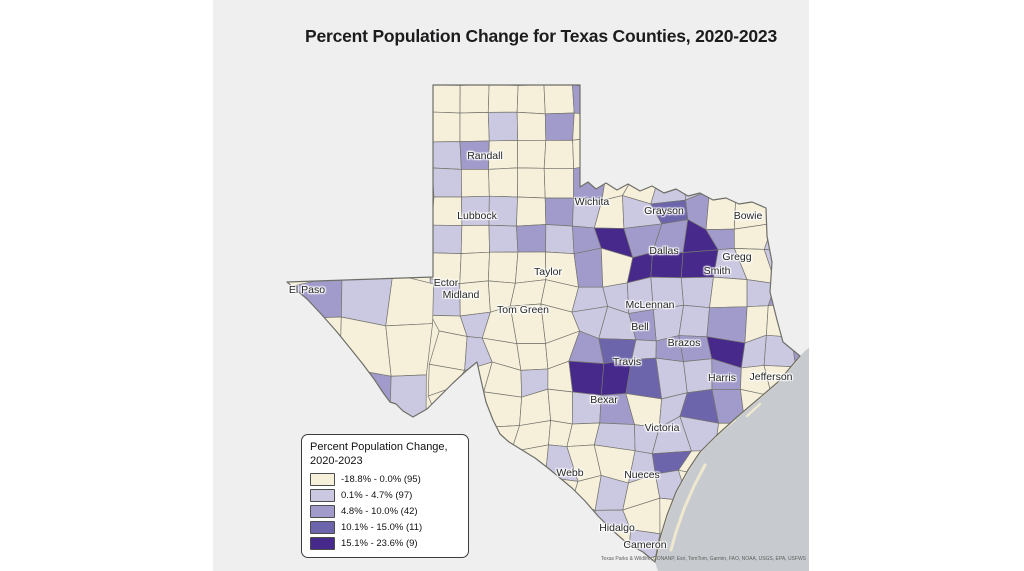 This screenshot has height=571, width=1024. I want to click on county-label-lubbock: Lubbock, so click(477, 216).